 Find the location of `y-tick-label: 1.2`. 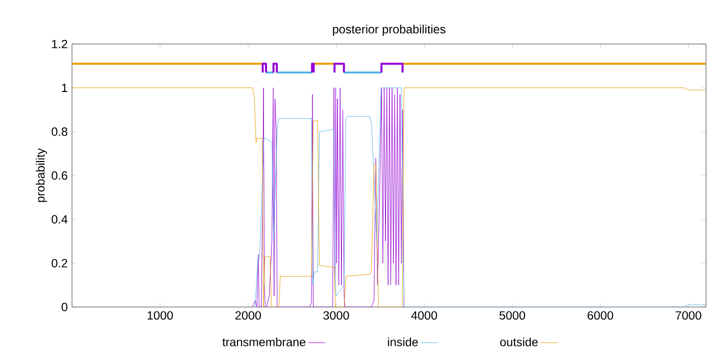

y-tick-label: 1.2 is located at coordinates (60, 44).